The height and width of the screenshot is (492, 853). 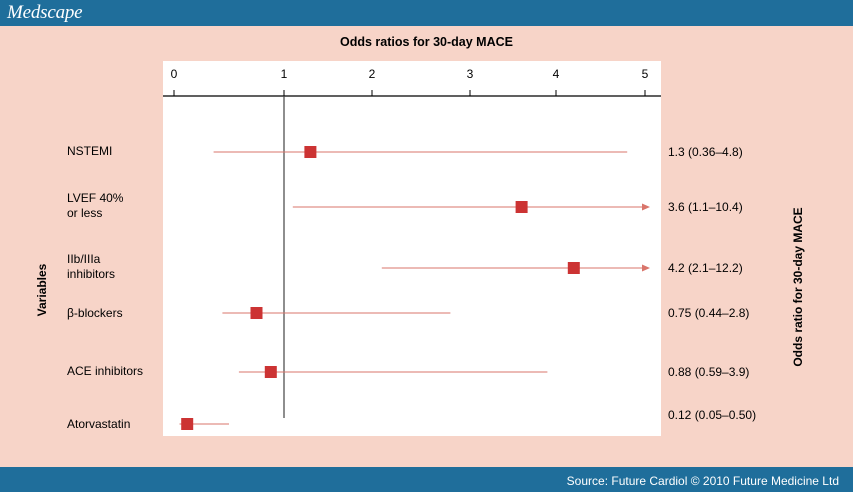 What do you see at coordinates (284, 74) in the screenshot?
I see `x-tick-label: 1` at bounding box center [284, 74].